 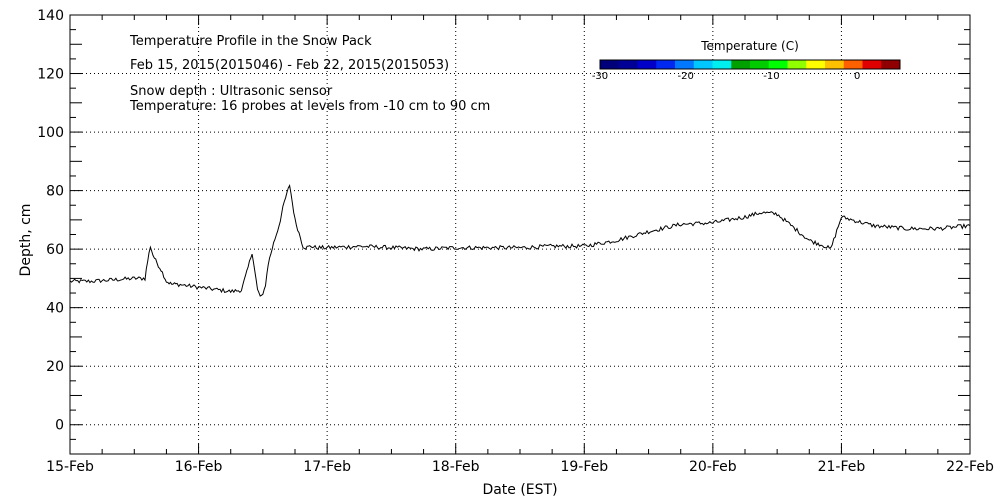 I want to click on colorbar-frame, so click(x=750, y=64).